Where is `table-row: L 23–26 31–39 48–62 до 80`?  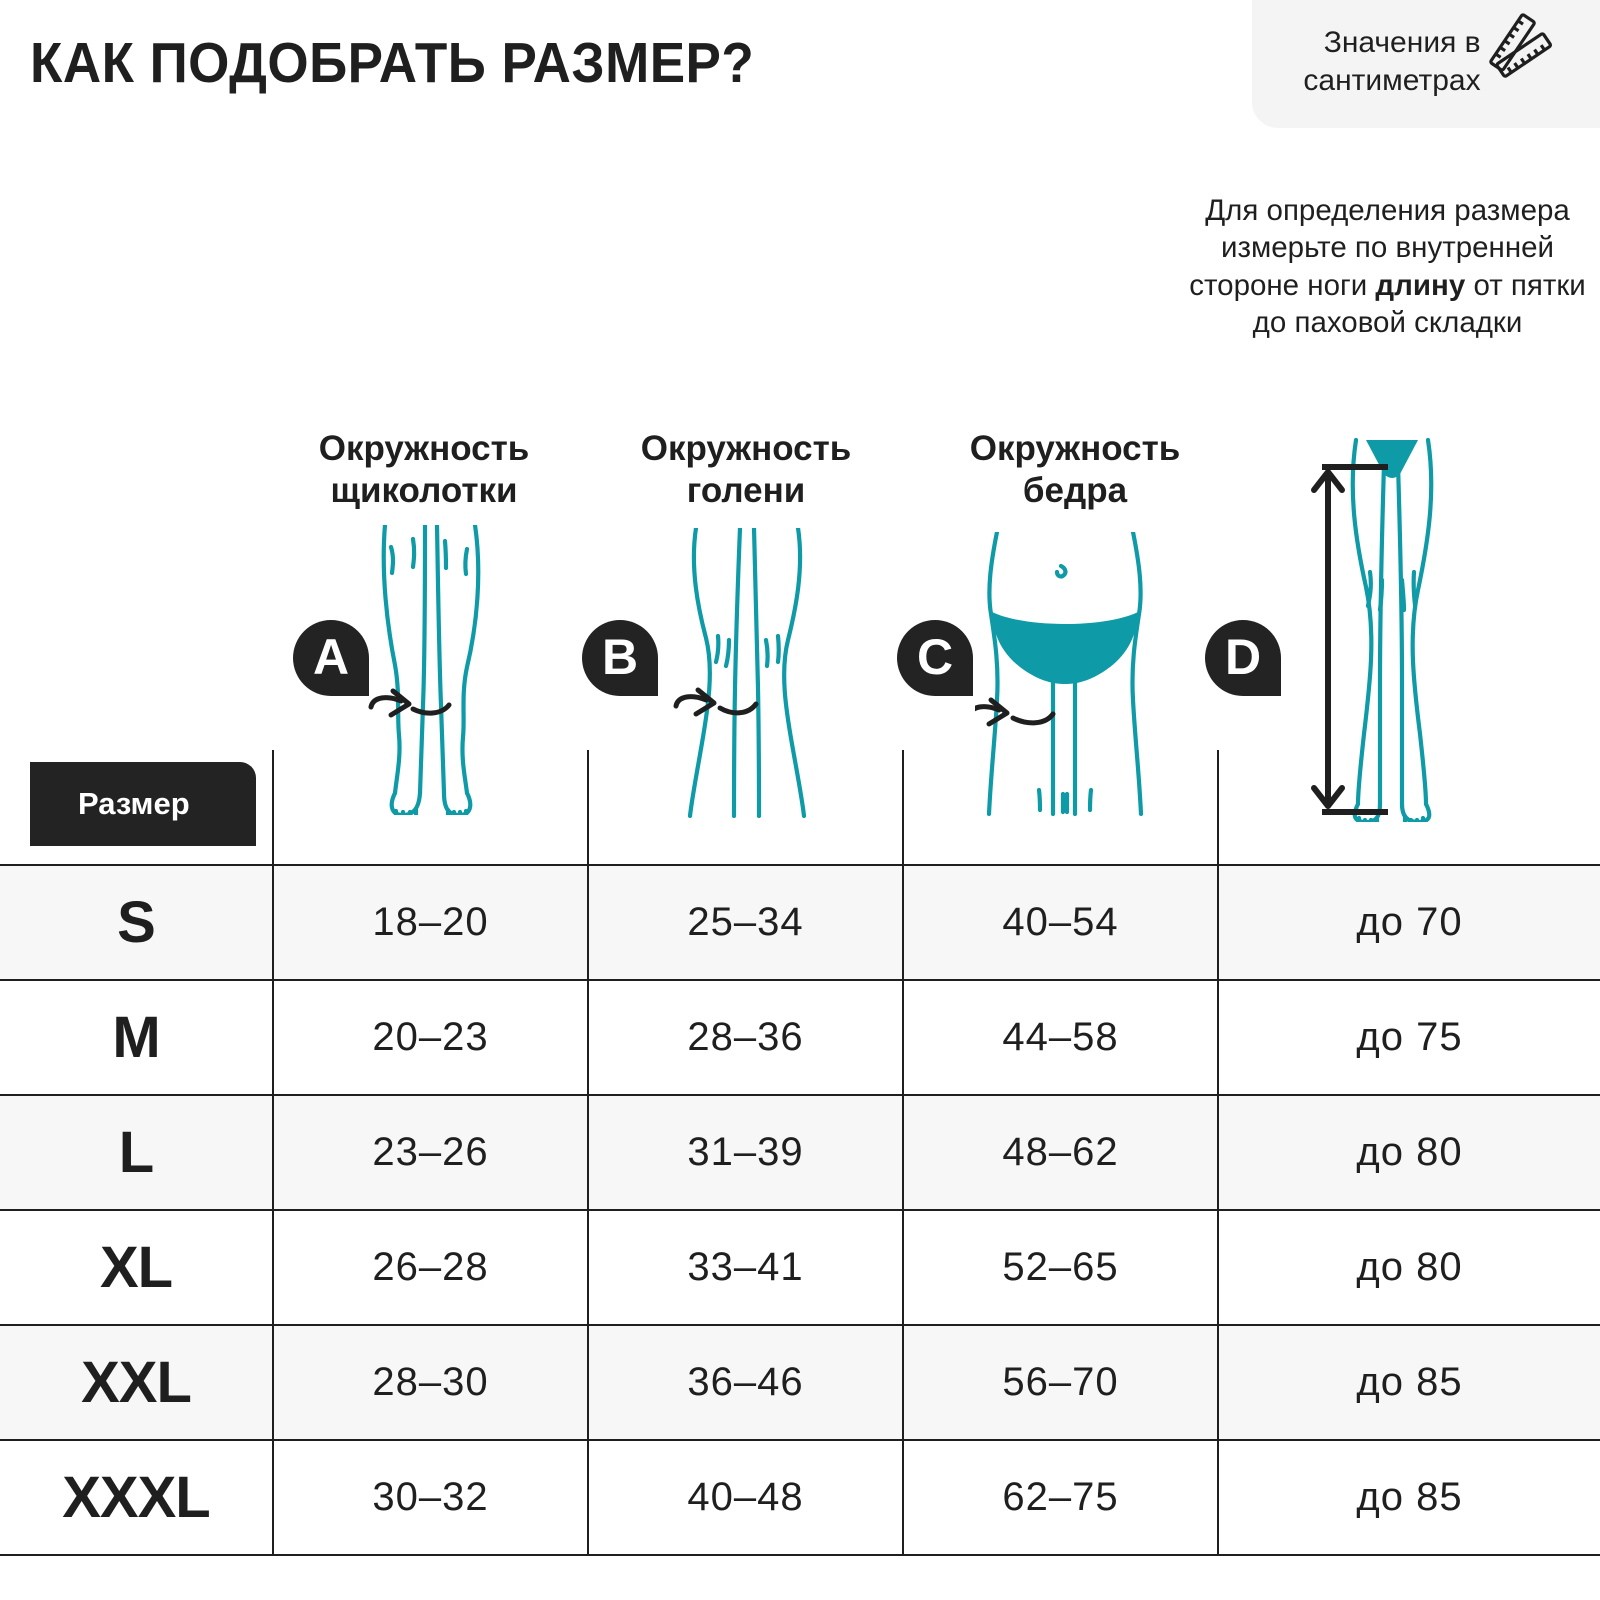
table-row: L 23–26 31–39 48–62 до 80 is located at coordinates (800, 1152).